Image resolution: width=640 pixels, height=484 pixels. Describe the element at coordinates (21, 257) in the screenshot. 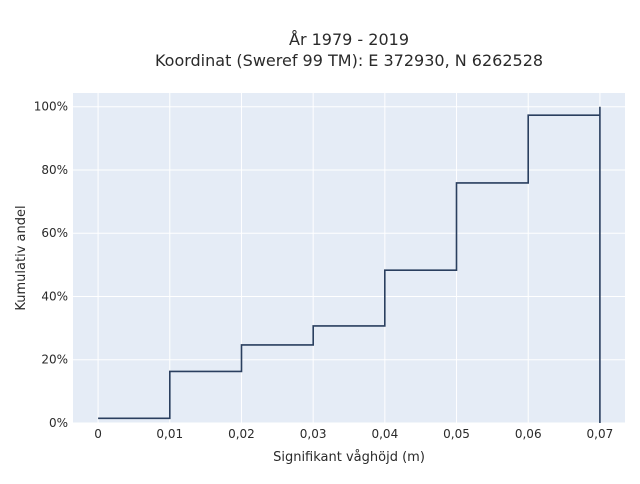

I see `y-axis-title: Kumulativ andel` at that location.